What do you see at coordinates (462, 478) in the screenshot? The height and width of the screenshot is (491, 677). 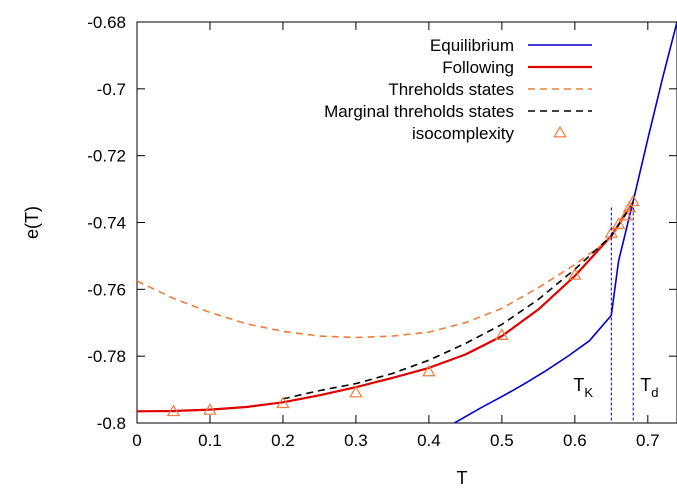 I see `x-axis-label: T` at bounding box center [462, 478].